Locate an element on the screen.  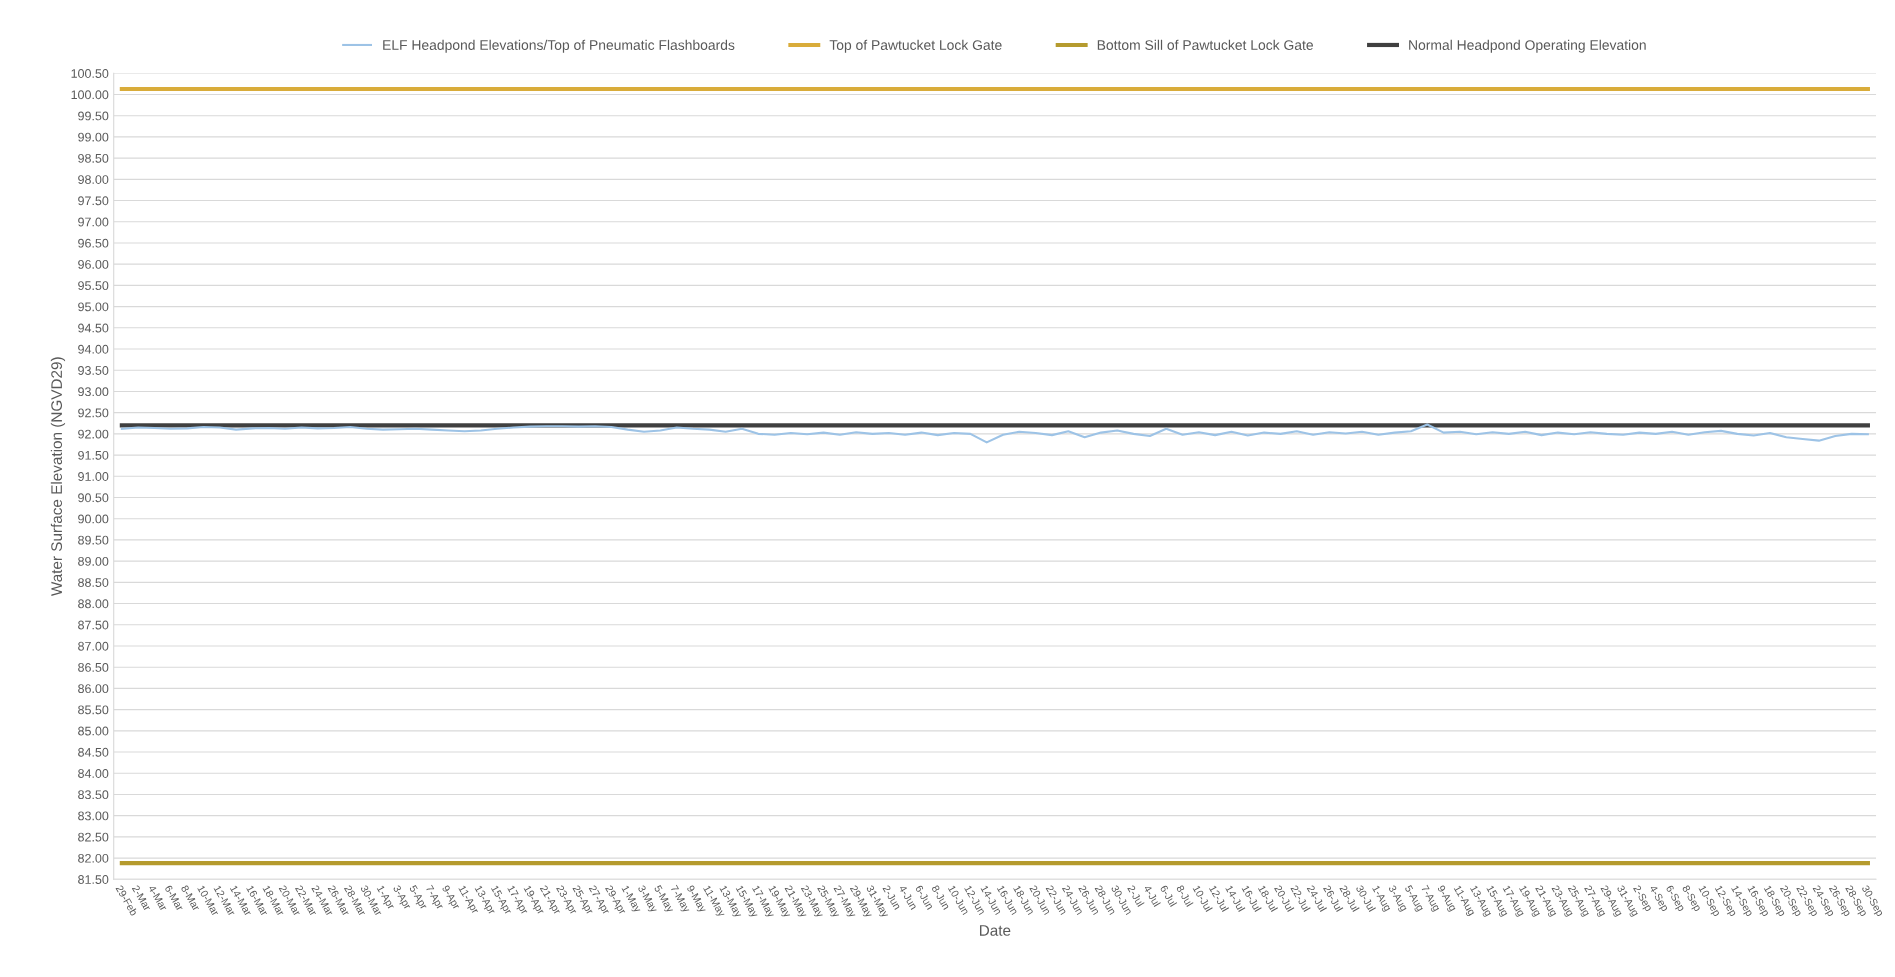
y-axis-title: Water Surface Elevation (NGVD29) is located at coordinates (58, 477).